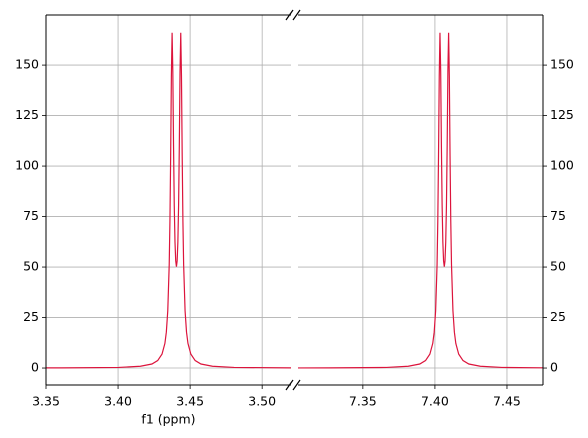 This screenshot has height=438, width=588. Describe the element at coordinates (168, 419) in the screenshot. I see `x-axis-label: f1 (ppm)` at that location.